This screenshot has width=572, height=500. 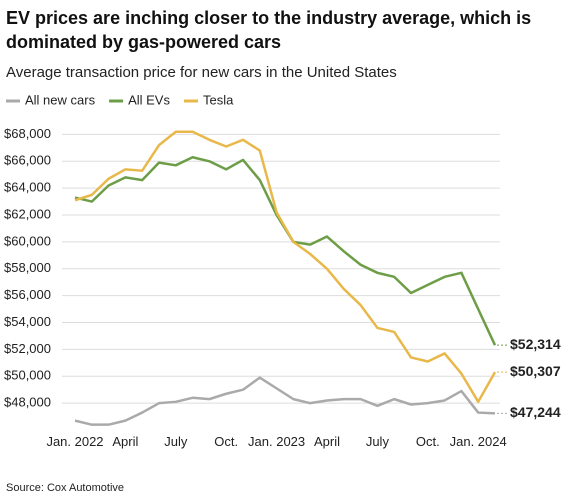 What do you see at coordinates (27, 213) in the screenshot?
I see `y-tick-label: $62,000` at bounding box center [27, 213].